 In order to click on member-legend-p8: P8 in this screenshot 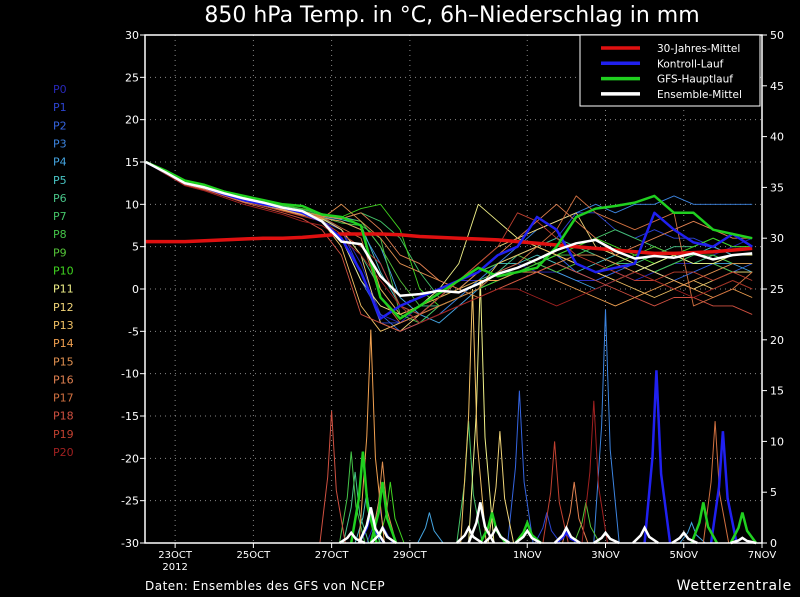, I will do `click(60, 234)`.